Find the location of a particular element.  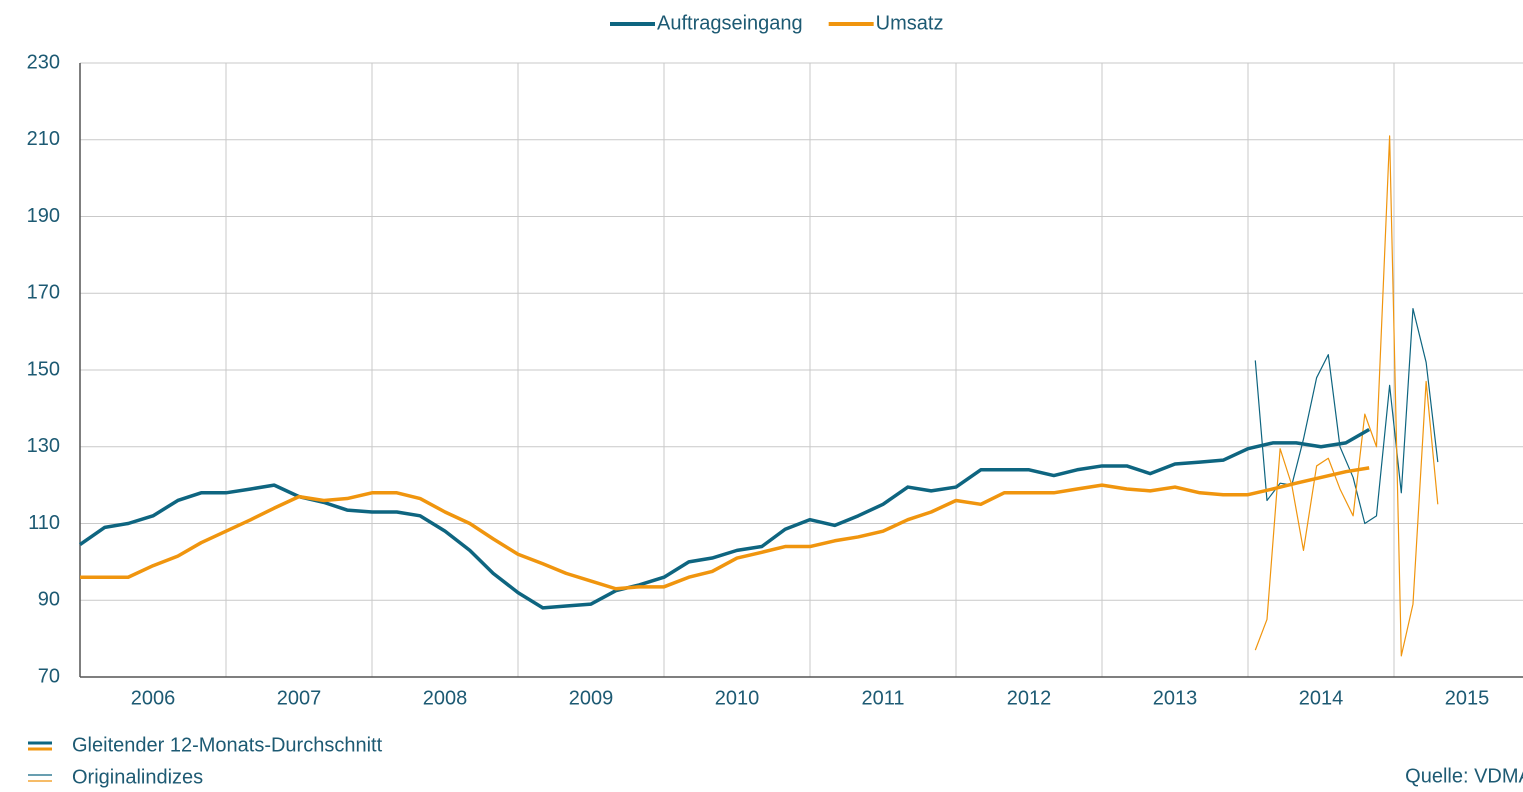

x-tick-label: 2014 is located at coordinates (1321, 698).